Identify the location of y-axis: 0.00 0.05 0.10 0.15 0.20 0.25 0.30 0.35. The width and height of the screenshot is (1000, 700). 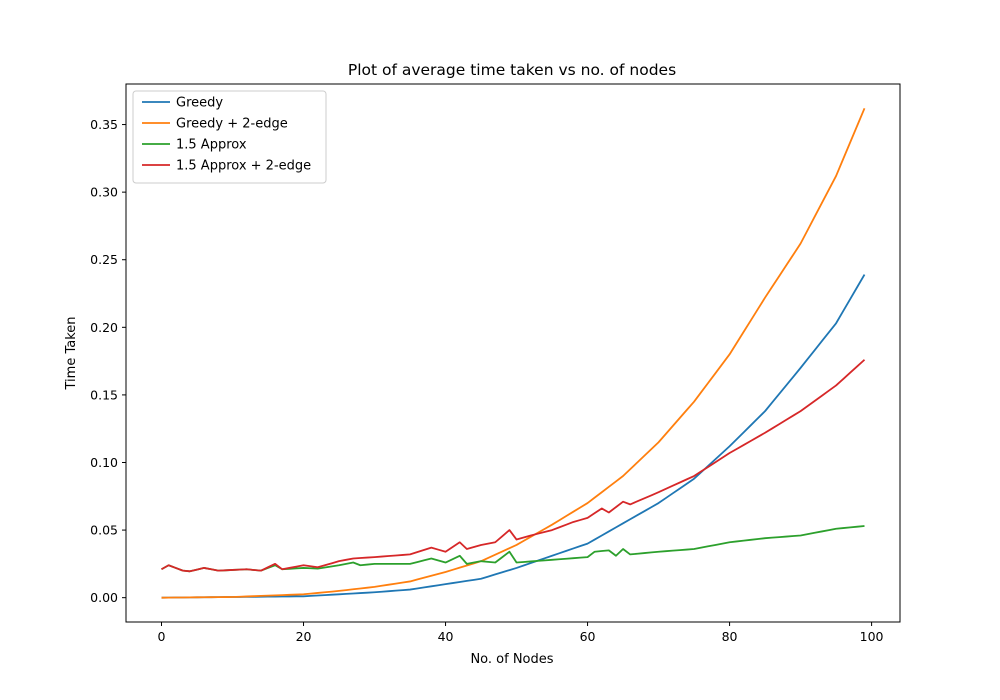
(108, 361).